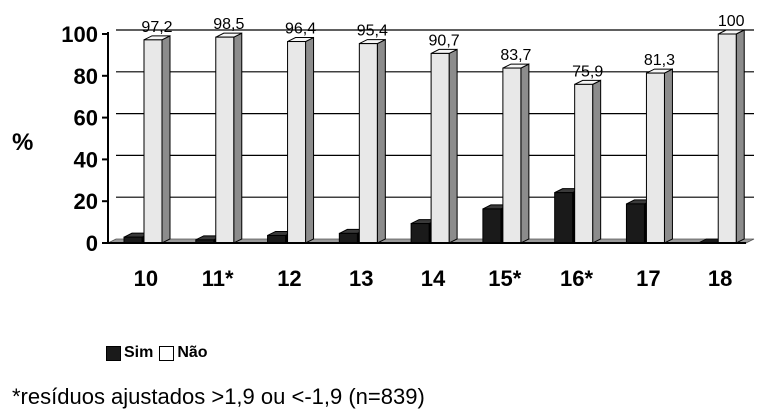 This screenshot has height=415, width=762. What do you see at coordinates (228, 24) in the screenshot?
I see `data-label: 98,5` at bounding box center [228, 24].